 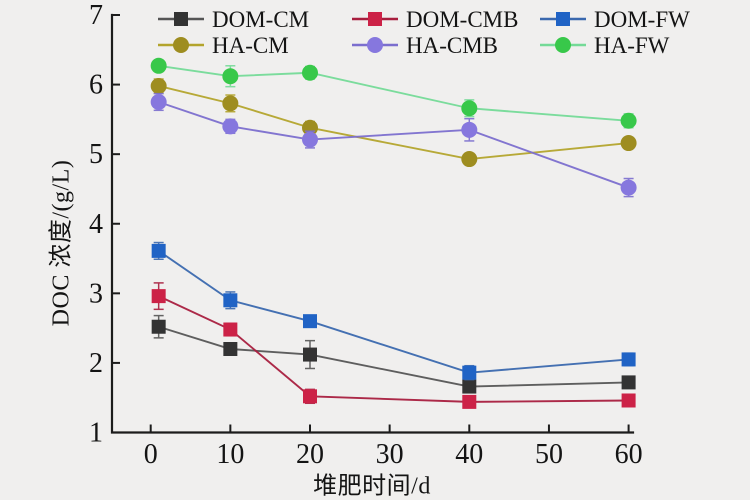 I want to click on legend-item-ha-cm: HA-CM, so click(x=223, y=45).